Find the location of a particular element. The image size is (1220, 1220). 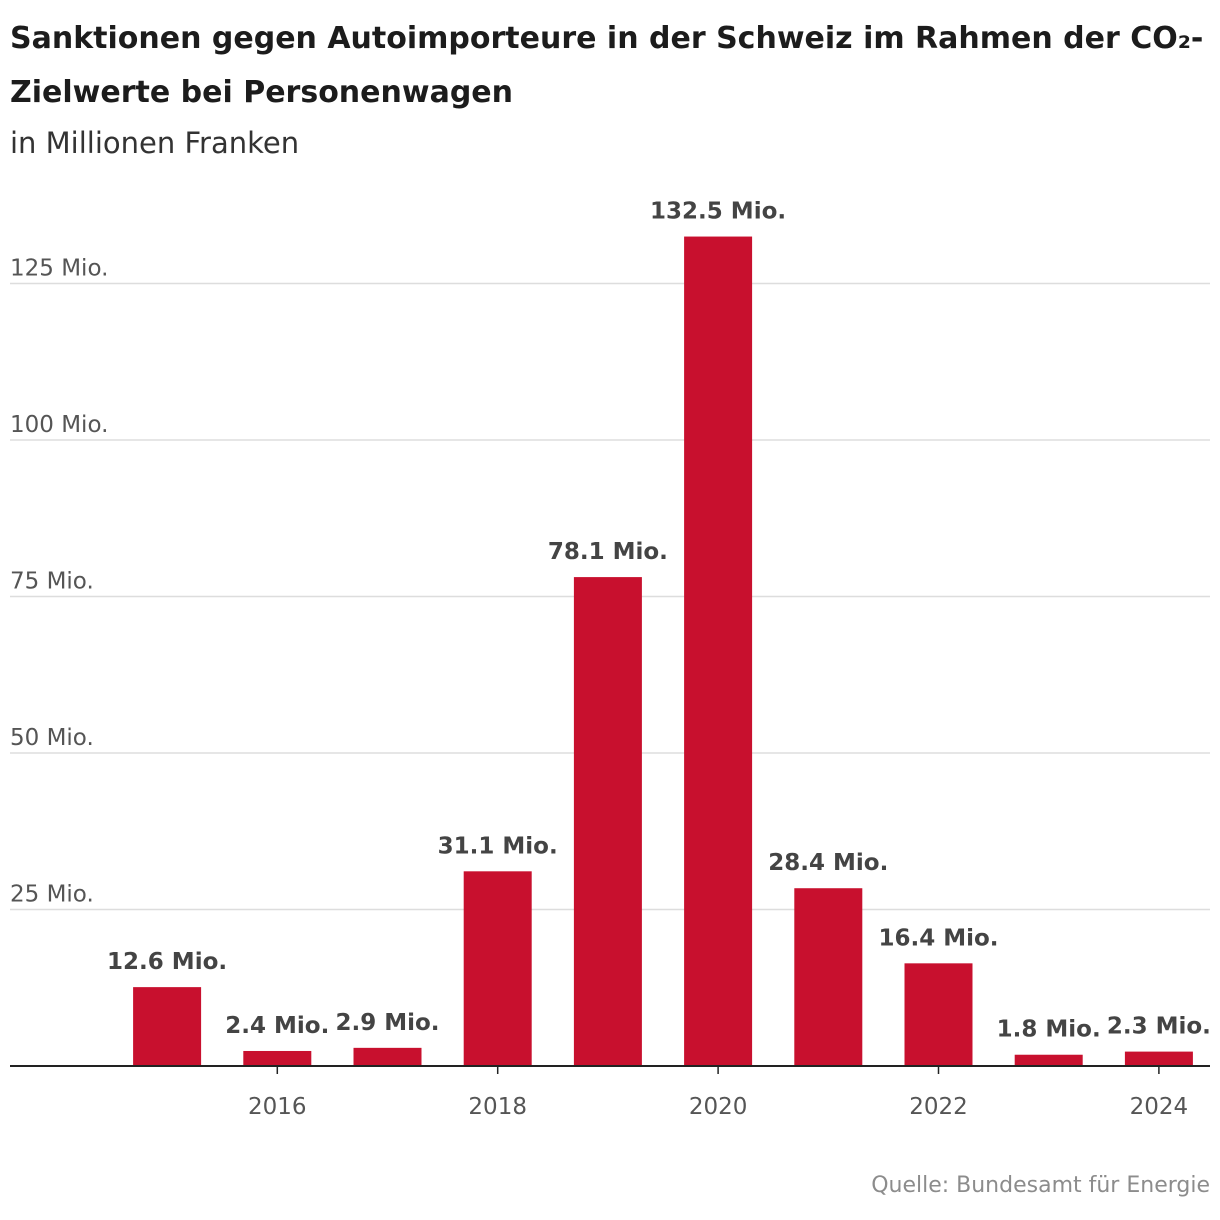

y-tick-label: 75 Mio. is located at coordinates (52, 582).